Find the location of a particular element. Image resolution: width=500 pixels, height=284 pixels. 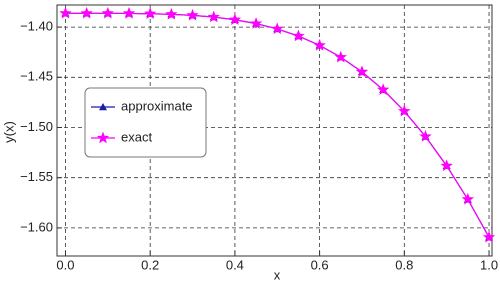

x-tick-label: 0.2 is located at coordinates (150, 264).